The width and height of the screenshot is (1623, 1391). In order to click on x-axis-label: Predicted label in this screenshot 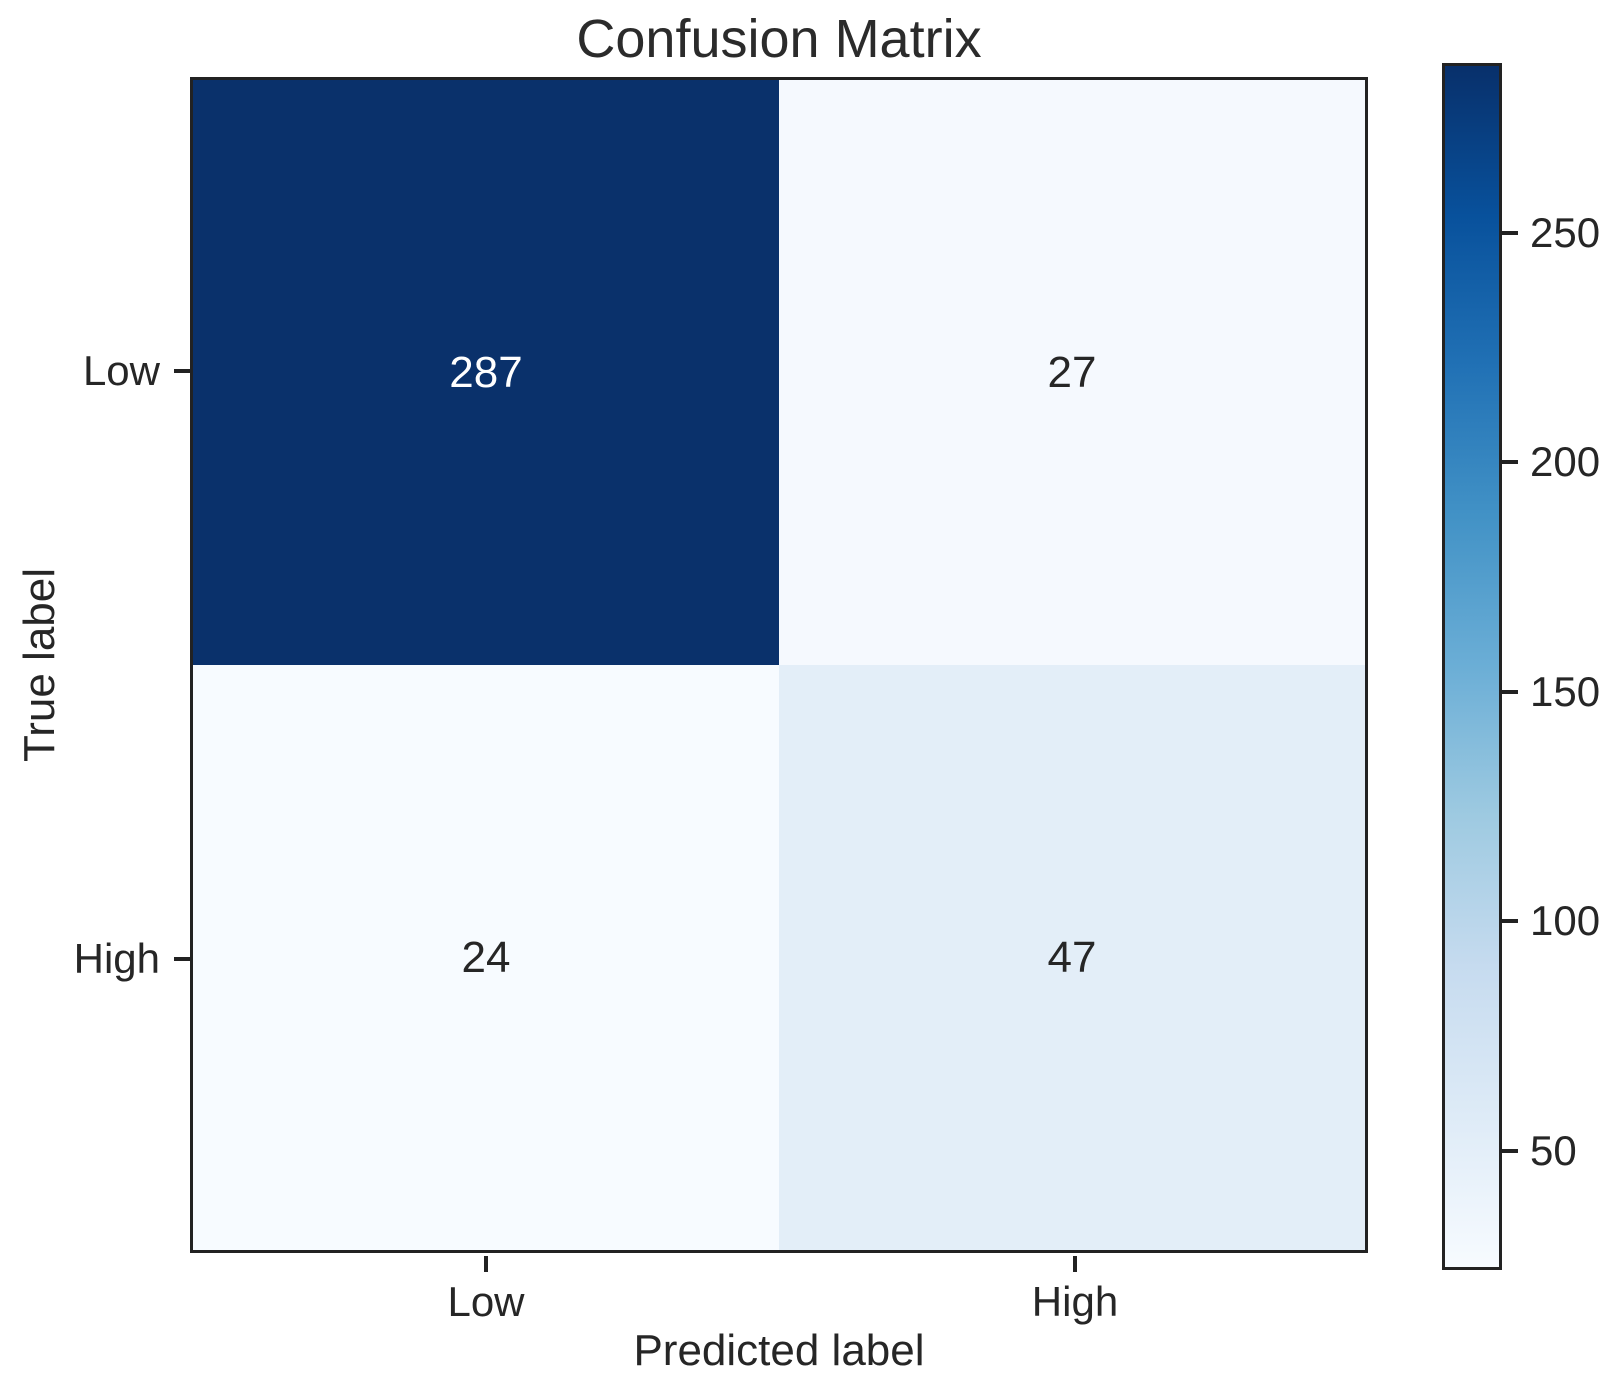, I will do `click(779, 1350)`.